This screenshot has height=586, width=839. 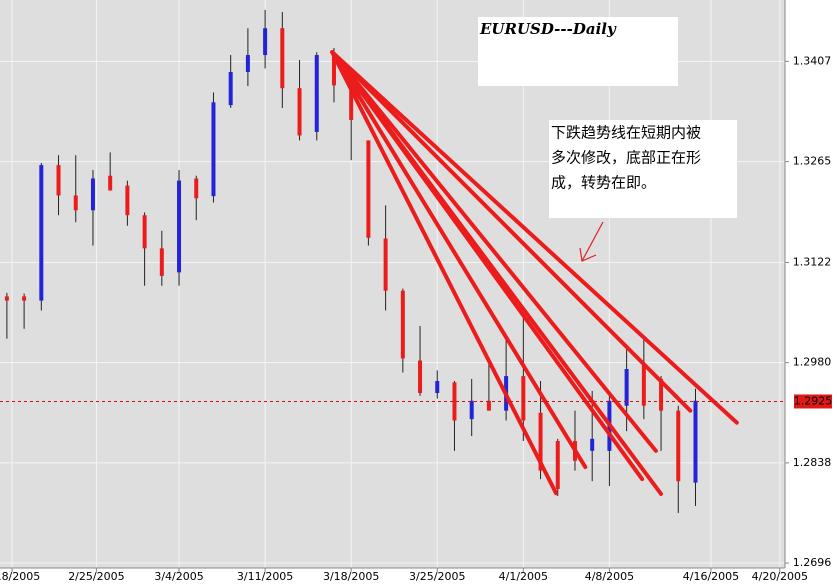 What do you see at coordinates (96, 576) in the screenshot?
I see `x-tick-label: 2/25/2005` at bounding box center [96, 576].